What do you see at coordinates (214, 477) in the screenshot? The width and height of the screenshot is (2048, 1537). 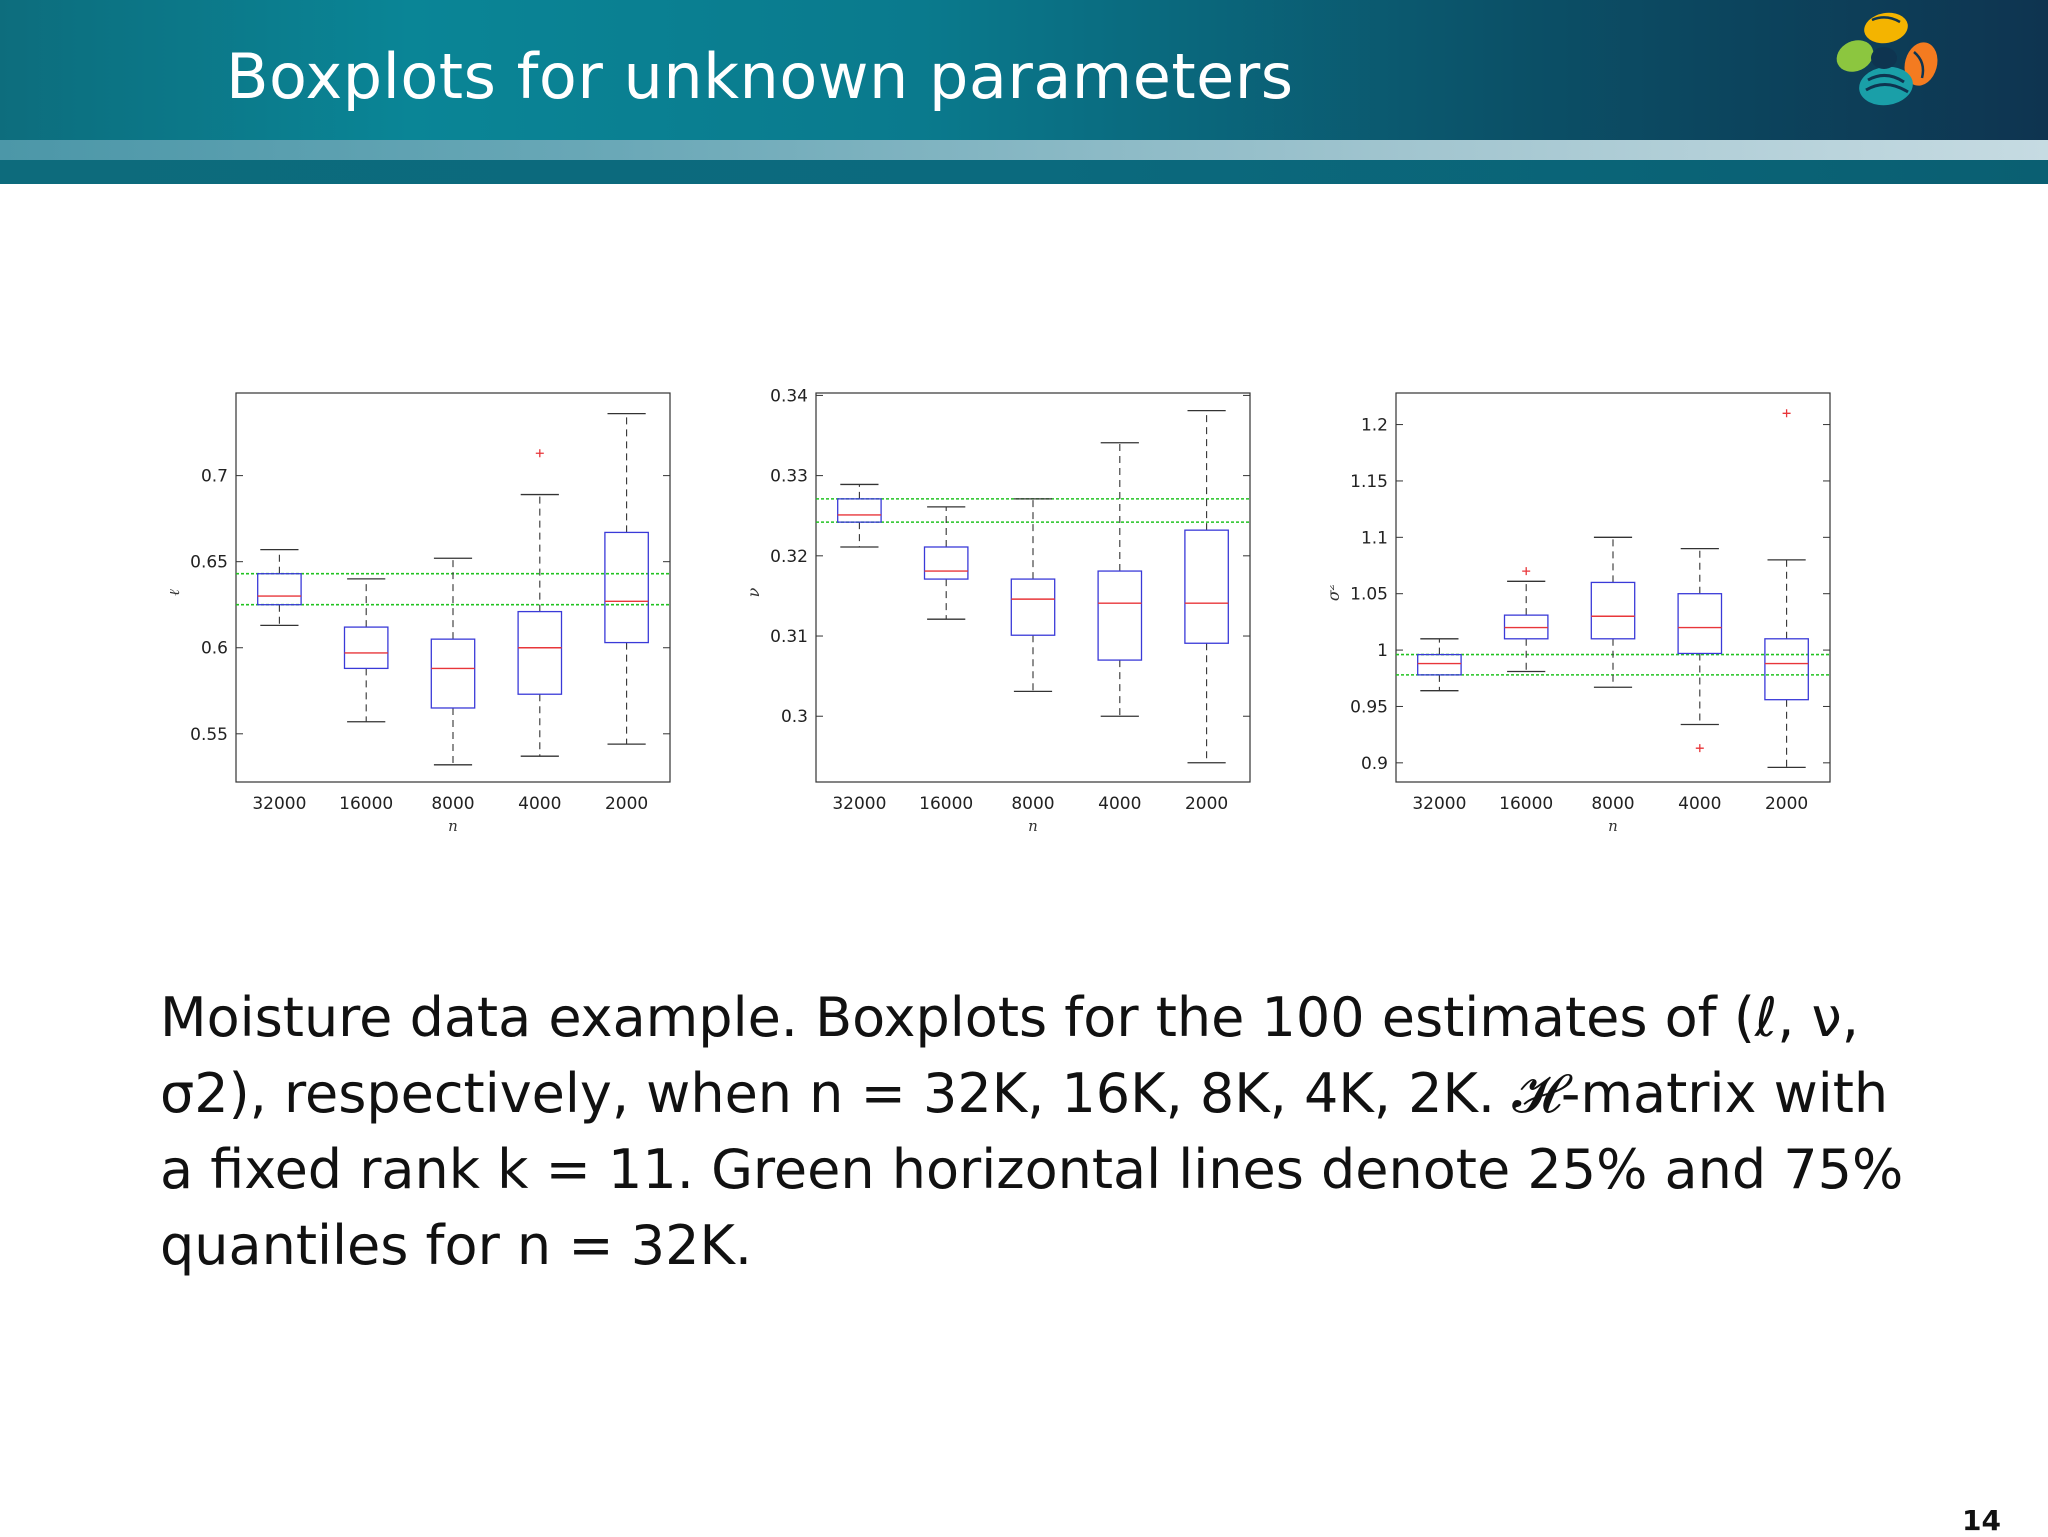 I see `y-tick-label: 0.7` at bounding box center [214, 477].